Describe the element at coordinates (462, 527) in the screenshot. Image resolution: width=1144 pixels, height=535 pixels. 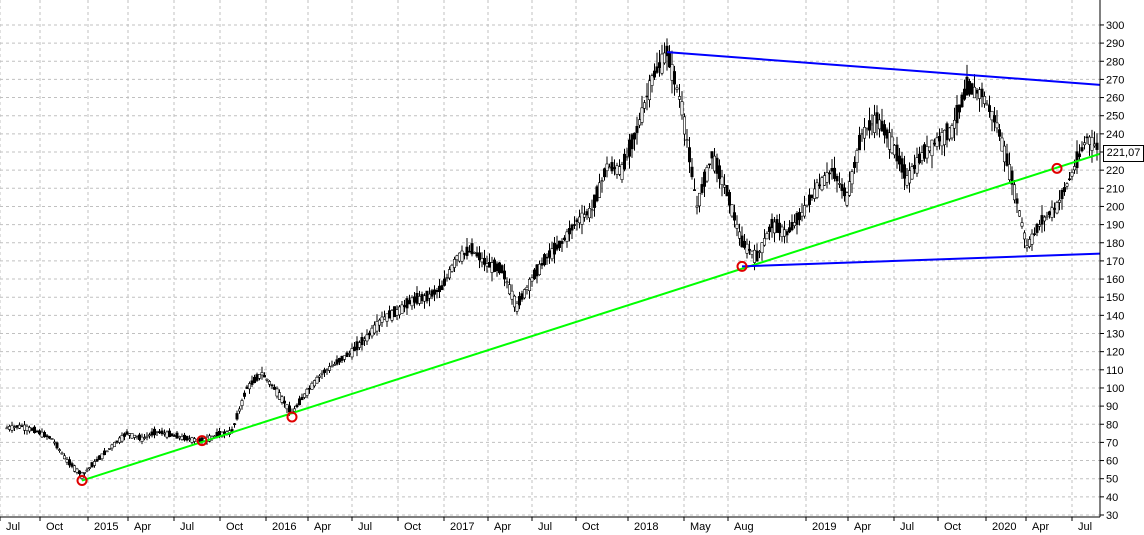
I see `x-tick-label: 2017` at that location.